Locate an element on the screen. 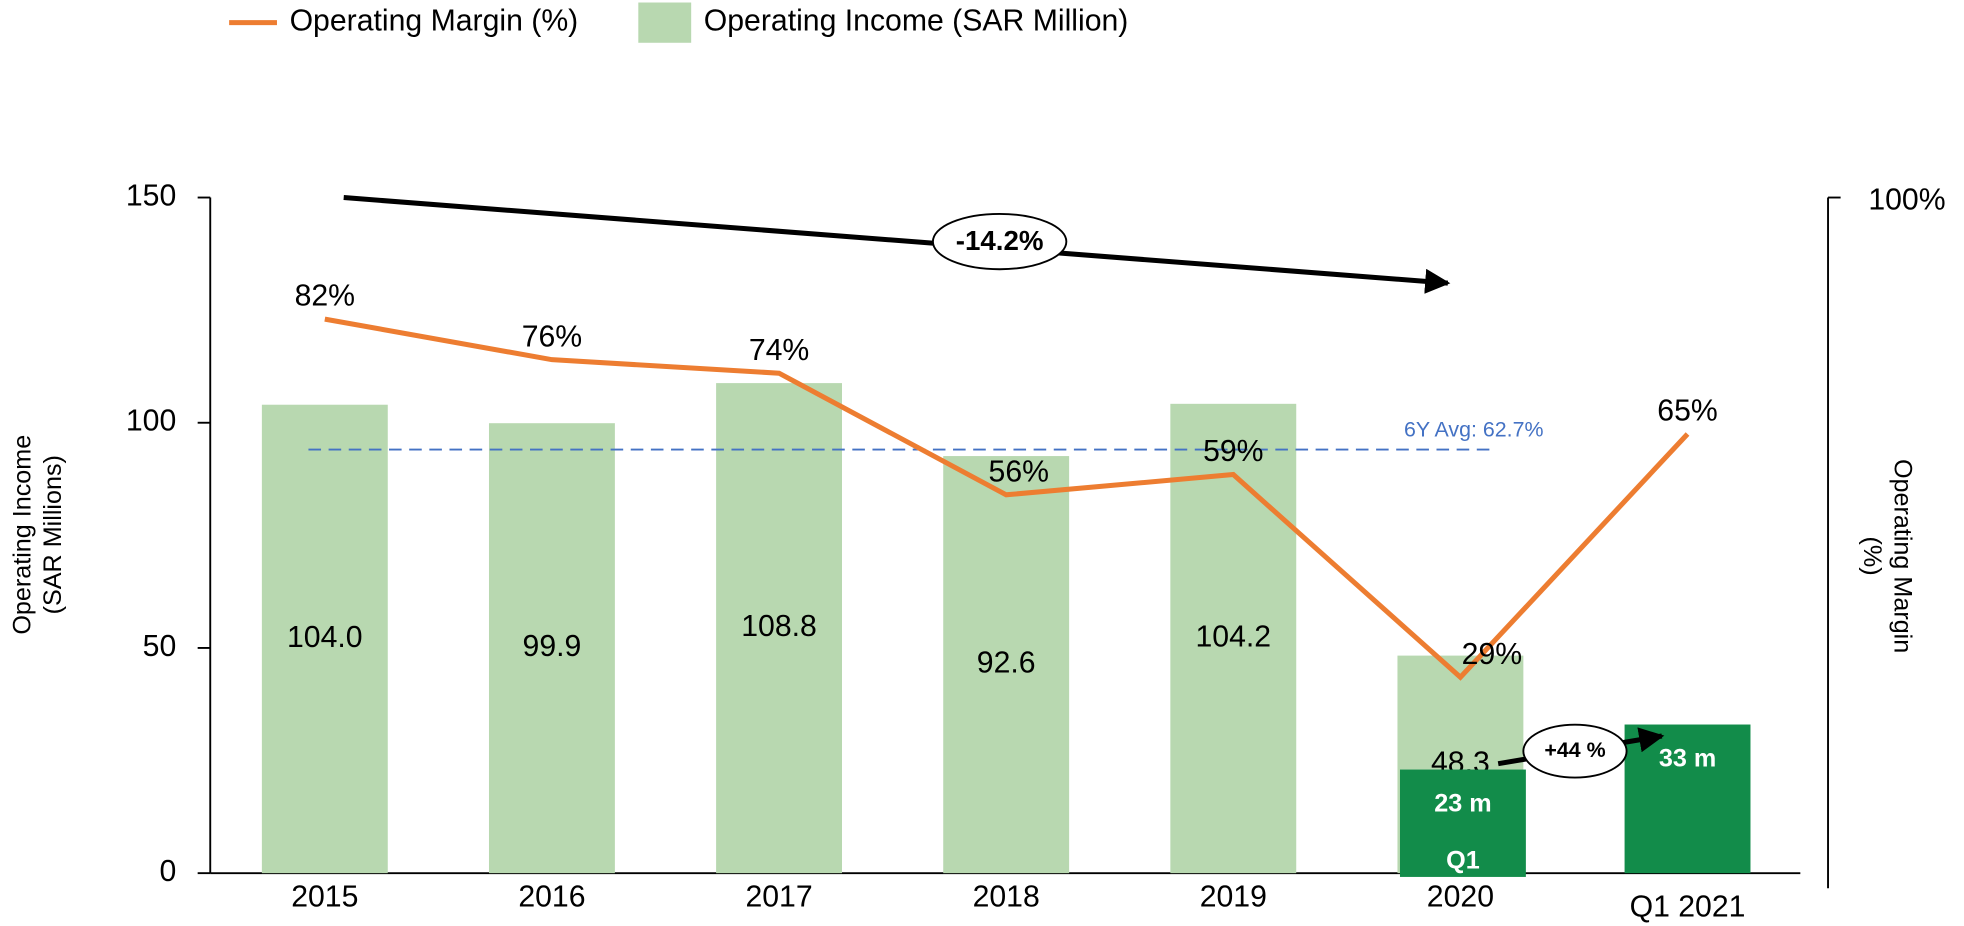 The image size is (1964, 926). bar-value-label: 104.2 is located at coordinates (1234, 636).